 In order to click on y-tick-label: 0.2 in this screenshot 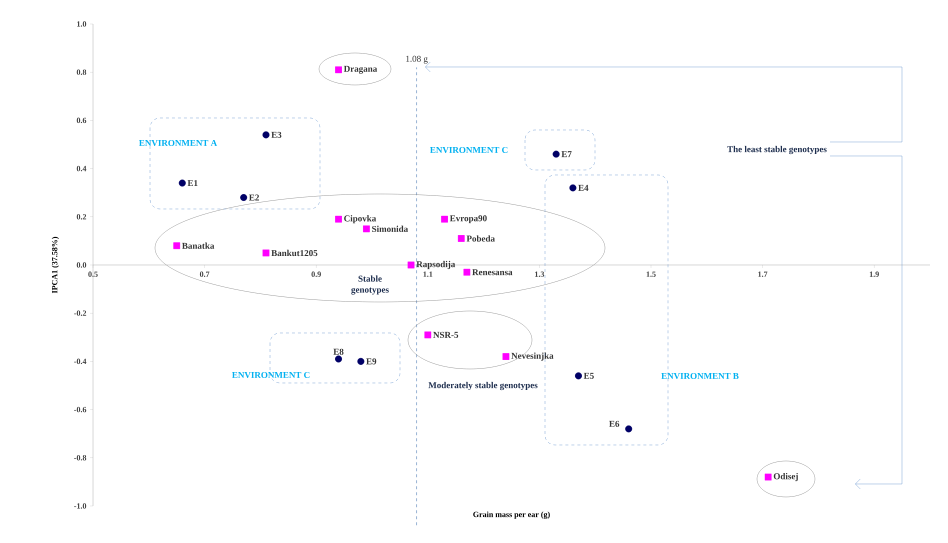, I will do `click(81, 217)`.